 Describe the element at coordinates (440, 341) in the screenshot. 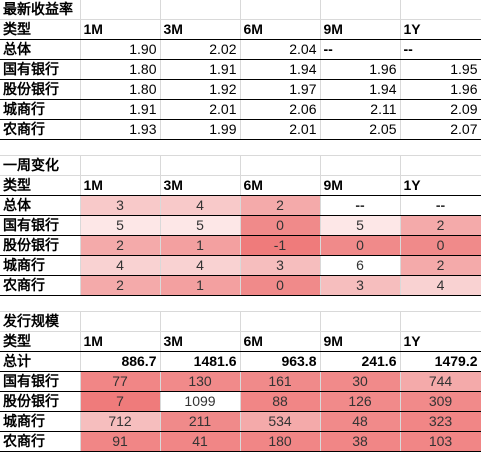

I see `column-header: 1Y` at that location.